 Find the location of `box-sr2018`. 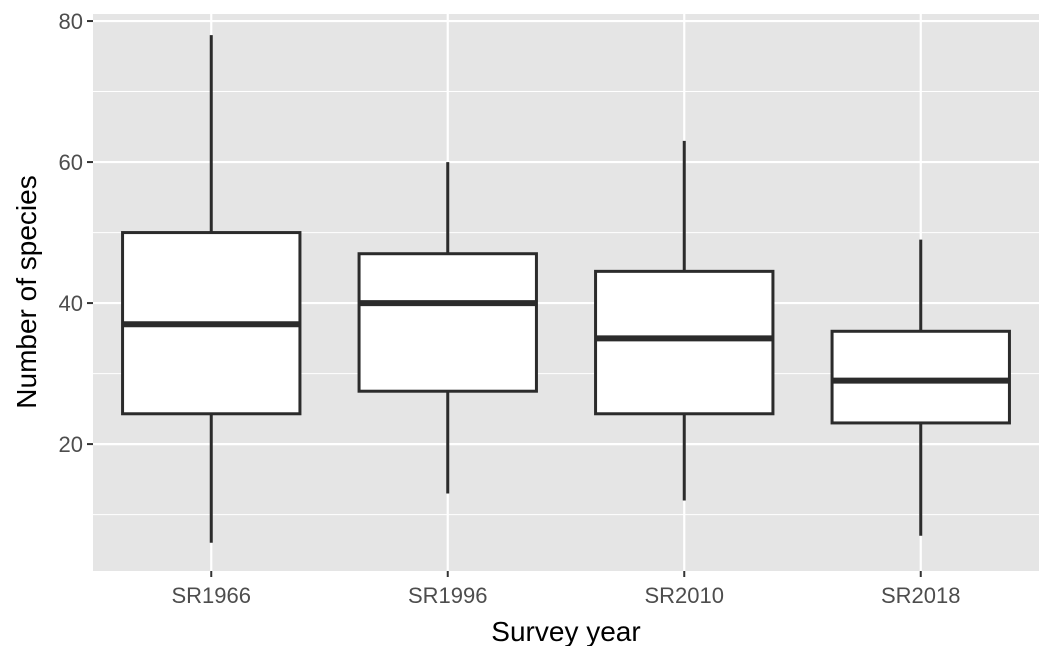

box-sr2018 is located at coordinates (920, 387).